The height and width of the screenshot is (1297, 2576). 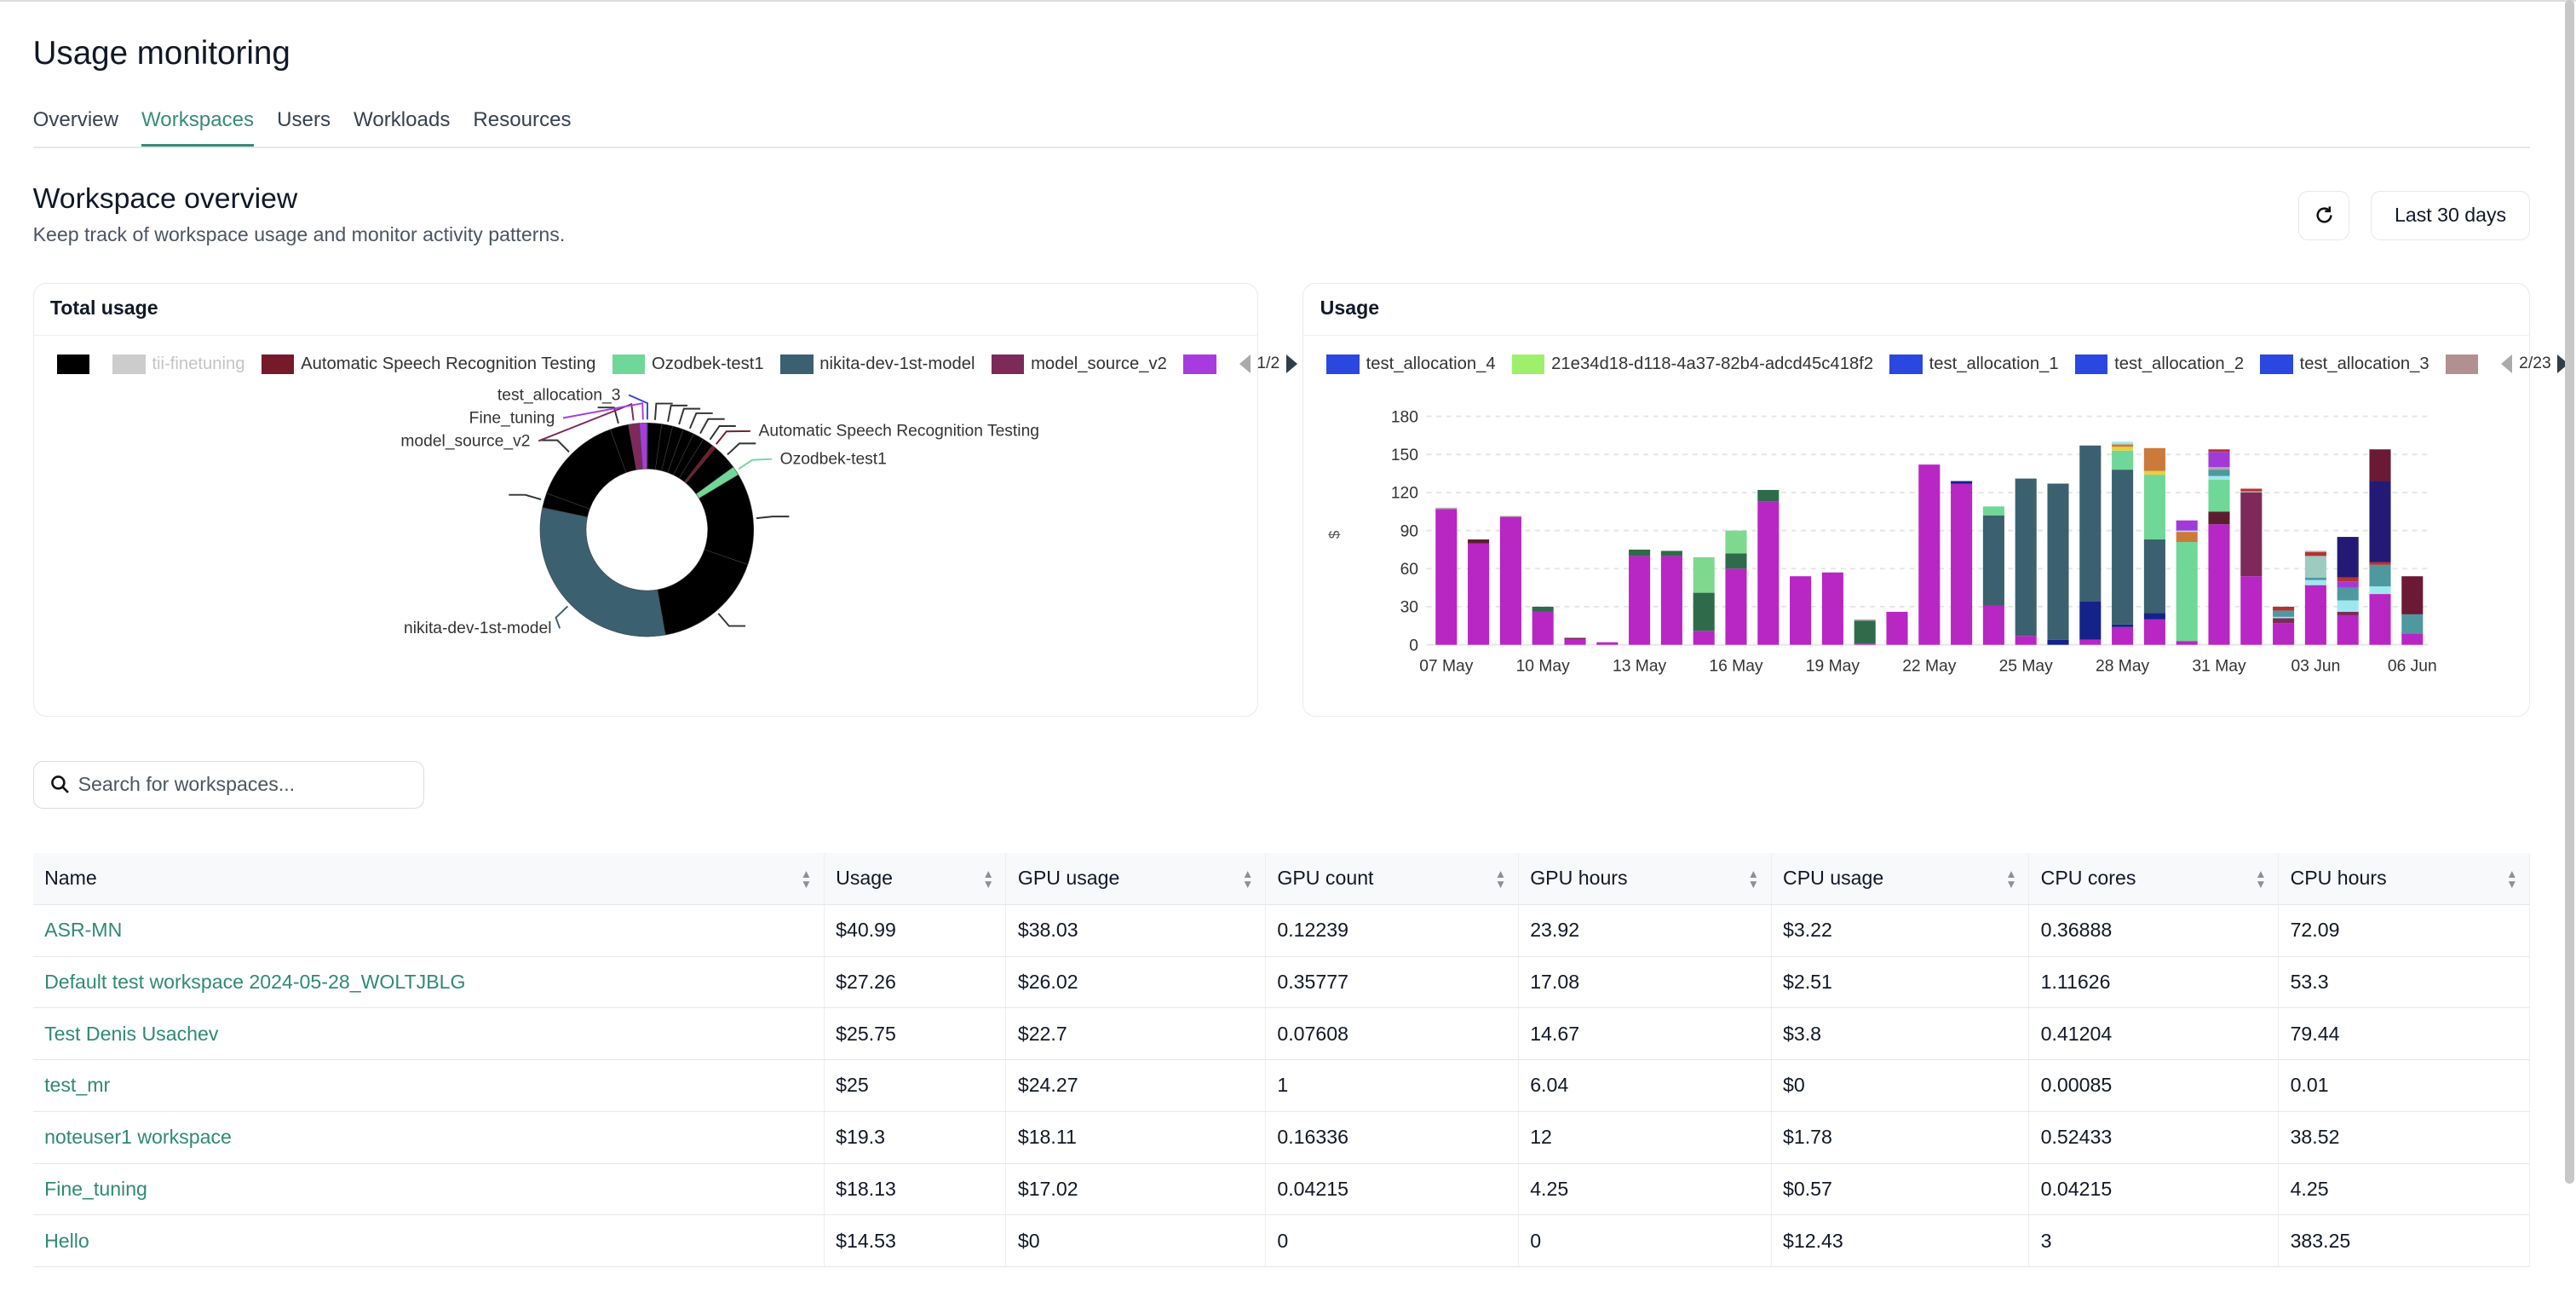 I want to click on tab-resources: Resources, so click(x=523, y=120).